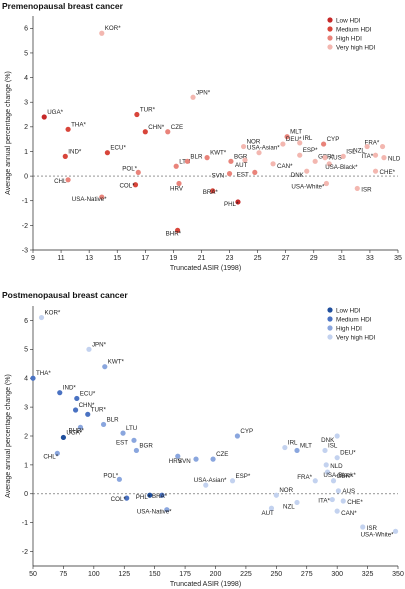  Describe the element at coordinates (298, 175) in the screenshot. I see `data-point-label: DNK` at that location.